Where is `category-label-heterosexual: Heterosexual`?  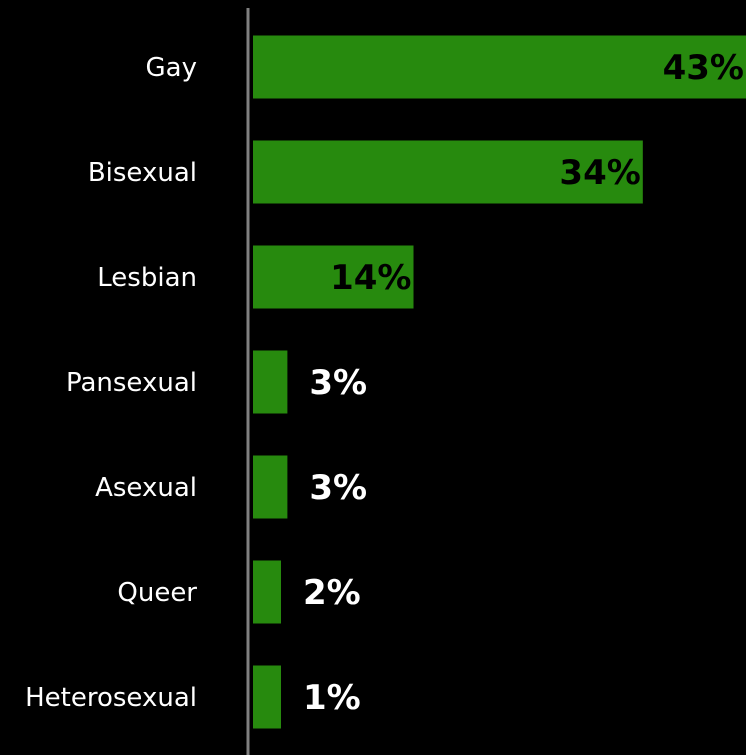
category-label-heterosexual: Heterosexual is located at coordinates (111, 698).